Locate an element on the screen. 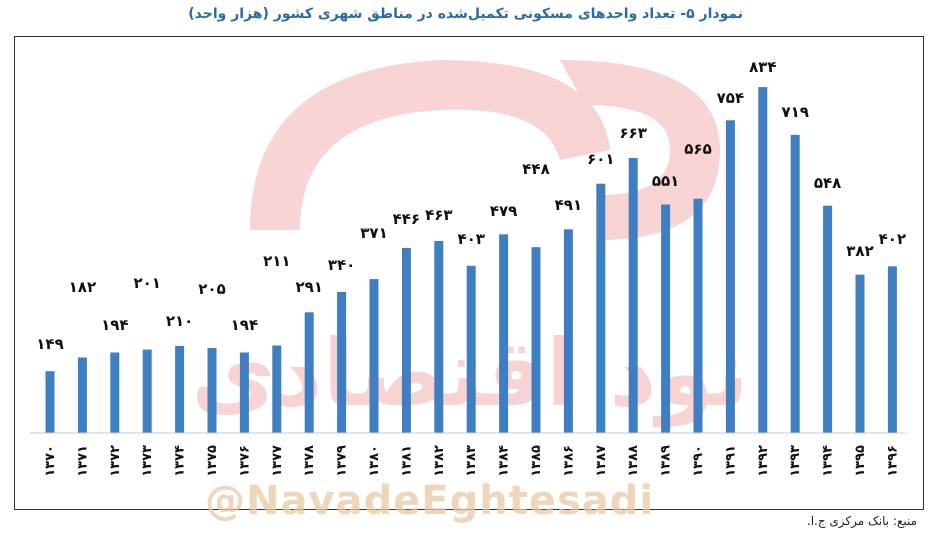 The height and width of the screenshot is (541, 941). watermark-handle: @NavadeEghtesadi is located at coordinates (430, 501).